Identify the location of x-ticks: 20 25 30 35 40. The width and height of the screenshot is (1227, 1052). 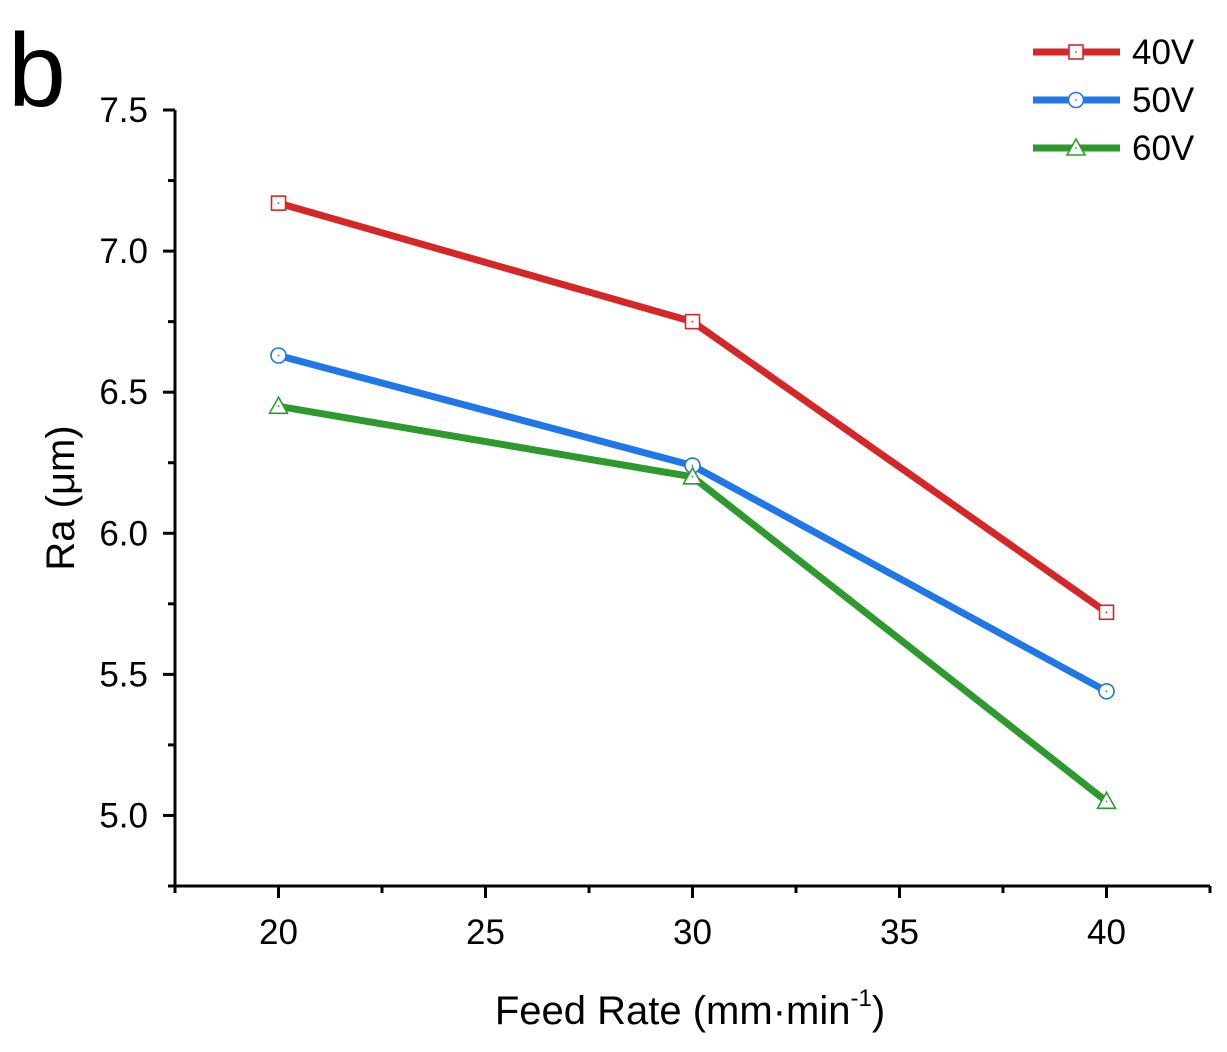
(692, 919).